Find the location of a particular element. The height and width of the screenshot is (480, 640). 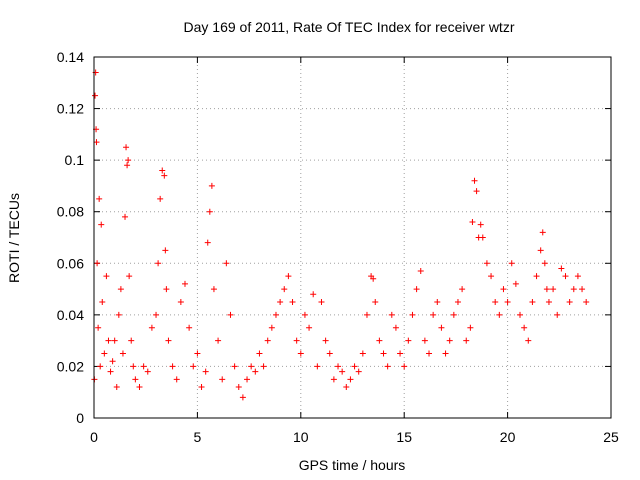

x-tick-label: 0 is located at coordinates (94, 437).